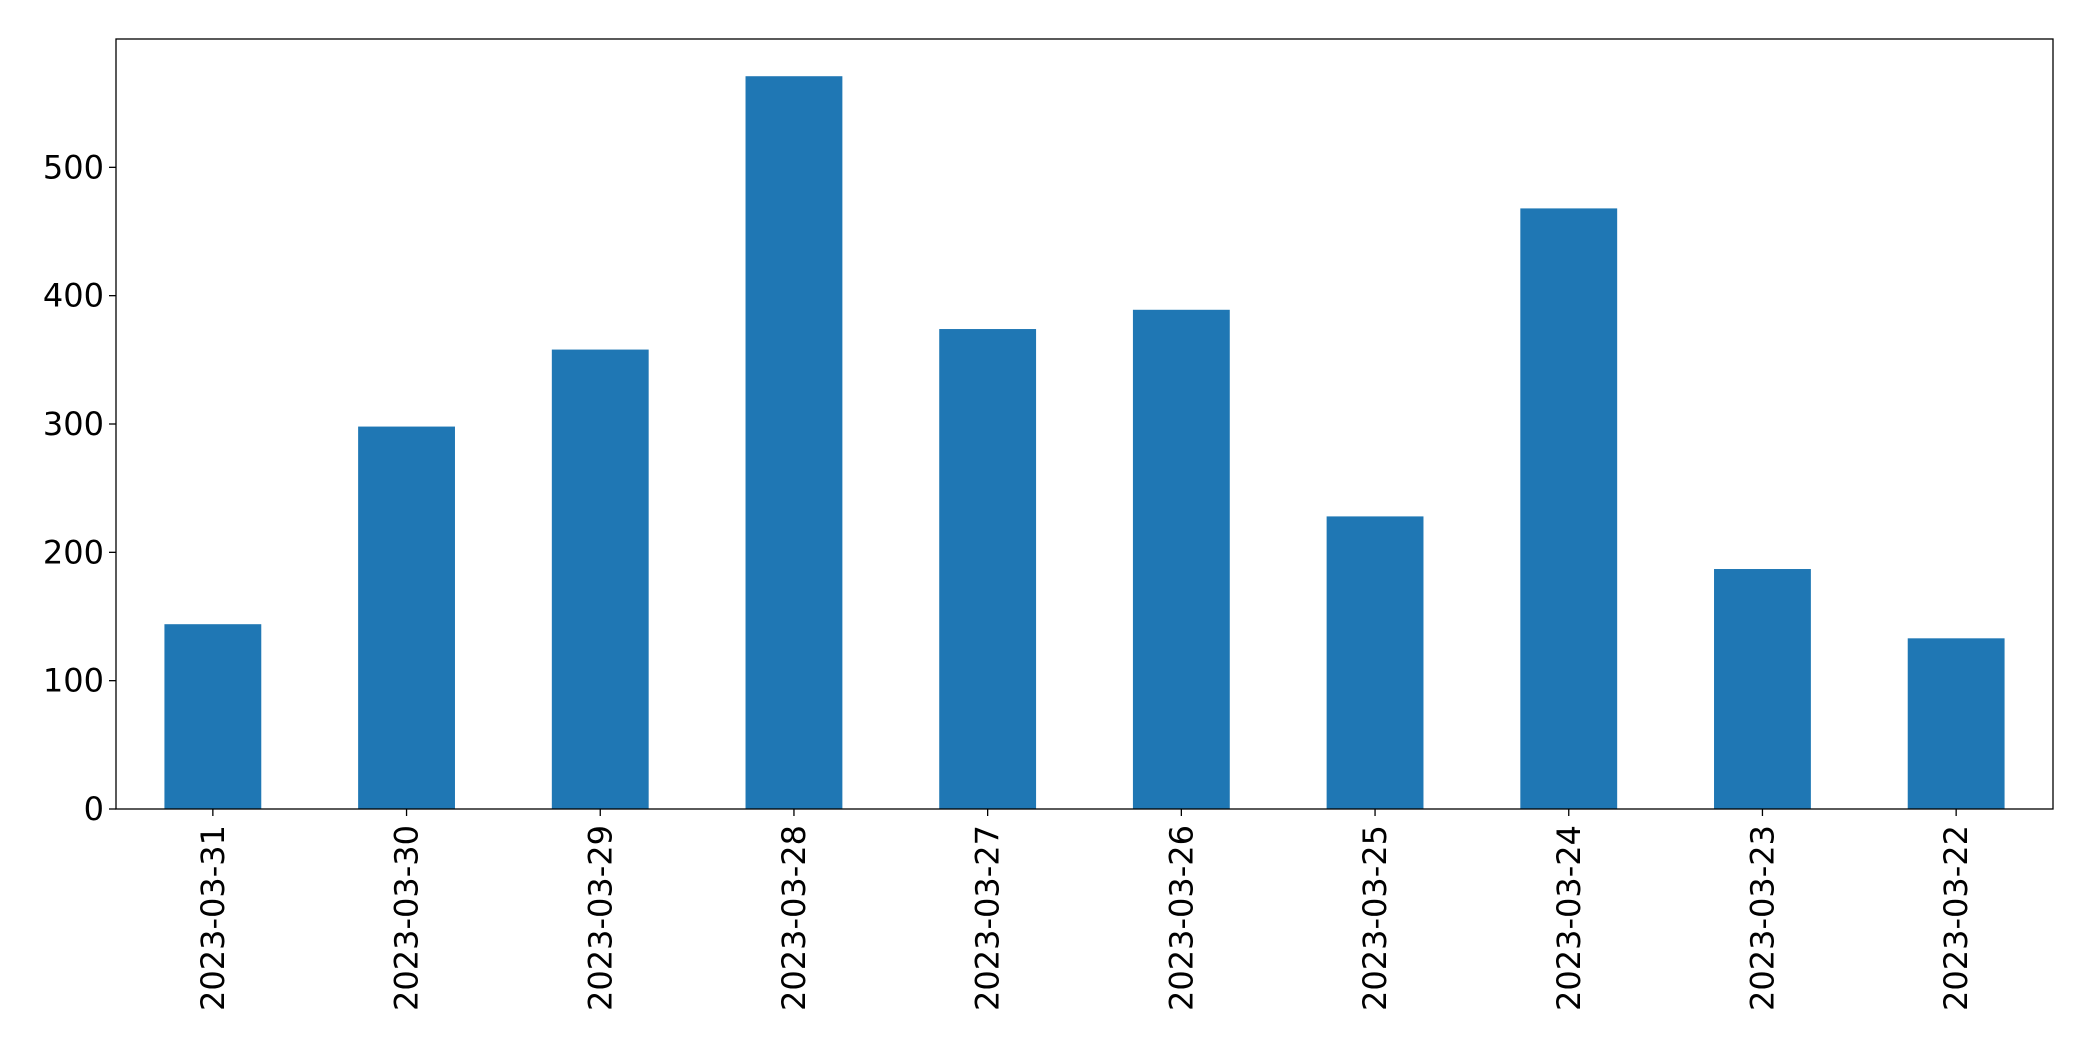 The height and width of the screenshot is (1061, 2093). What do you see at coordinates (1375, 918) in the screenshot?
I see `x-tick-label: 2023-03-25` at bounding box center [1375, 918].